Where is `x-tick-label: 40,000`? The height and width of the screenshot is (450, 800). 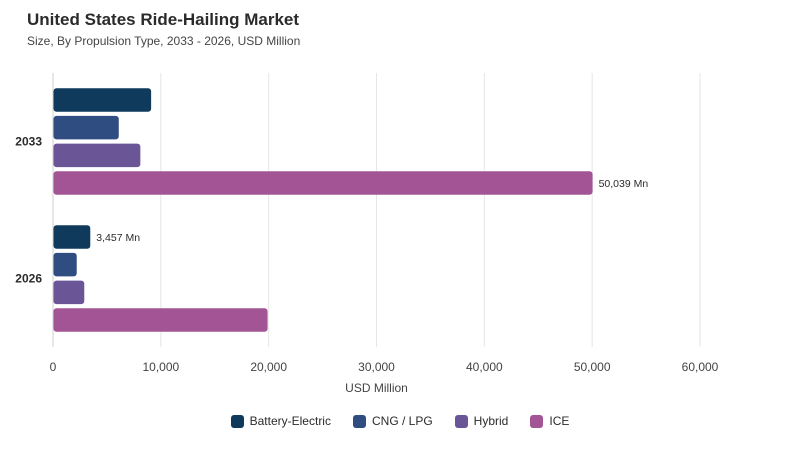 x-tick-label: 40,000 is located at coordinates (484, 367).